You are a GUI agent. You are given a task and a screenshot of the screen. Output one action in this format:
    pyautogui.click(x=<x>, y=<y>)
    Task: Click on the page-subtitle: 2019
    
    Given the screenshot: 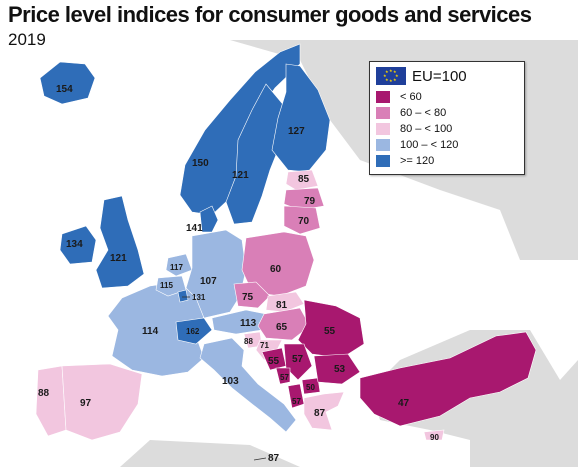 What is the action you would take?
    pyautogui.click(x=27, y=39)
    